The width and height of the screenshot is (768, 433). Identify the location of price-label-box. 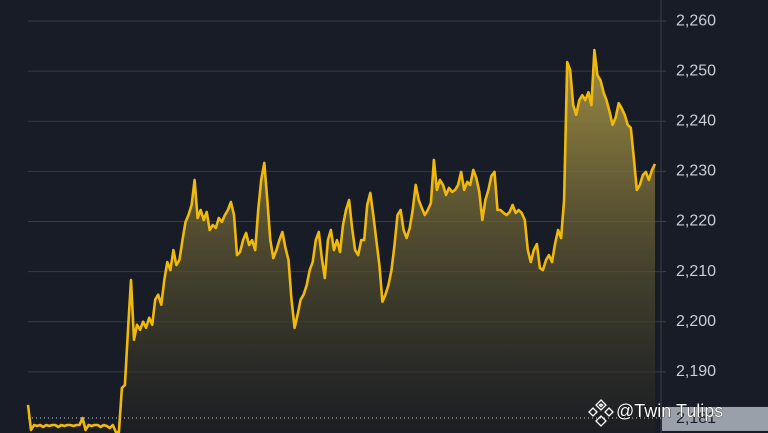
(715, 418).